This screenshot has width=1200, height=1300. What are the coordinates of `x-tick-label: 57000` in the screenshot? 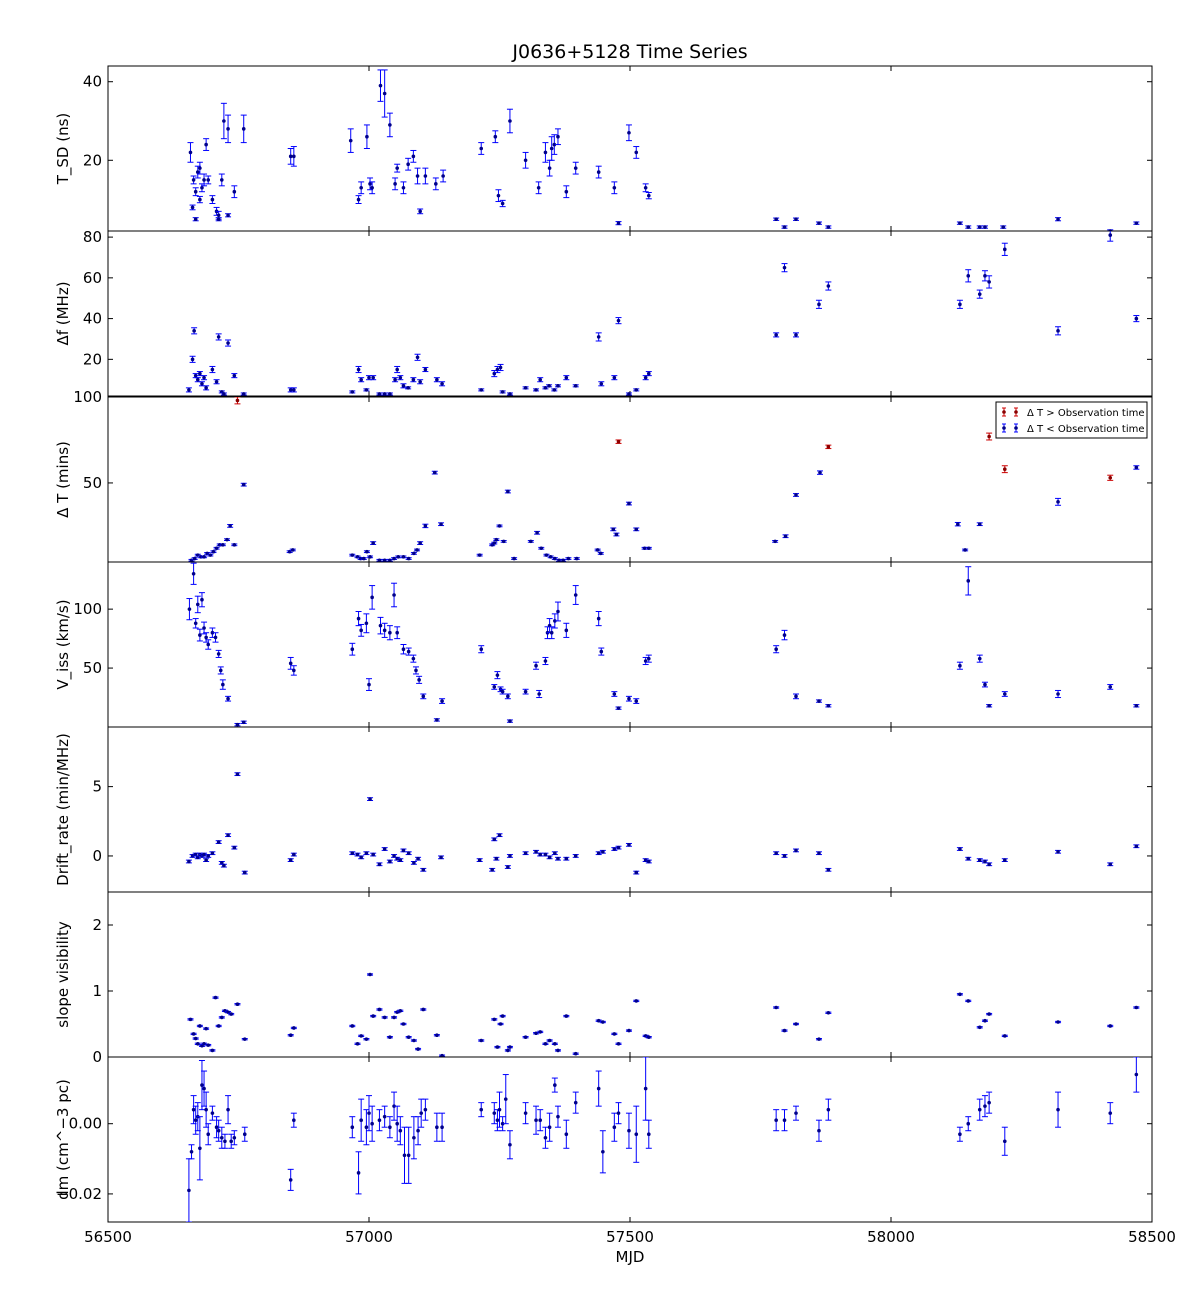 It's located at (369, 1237).